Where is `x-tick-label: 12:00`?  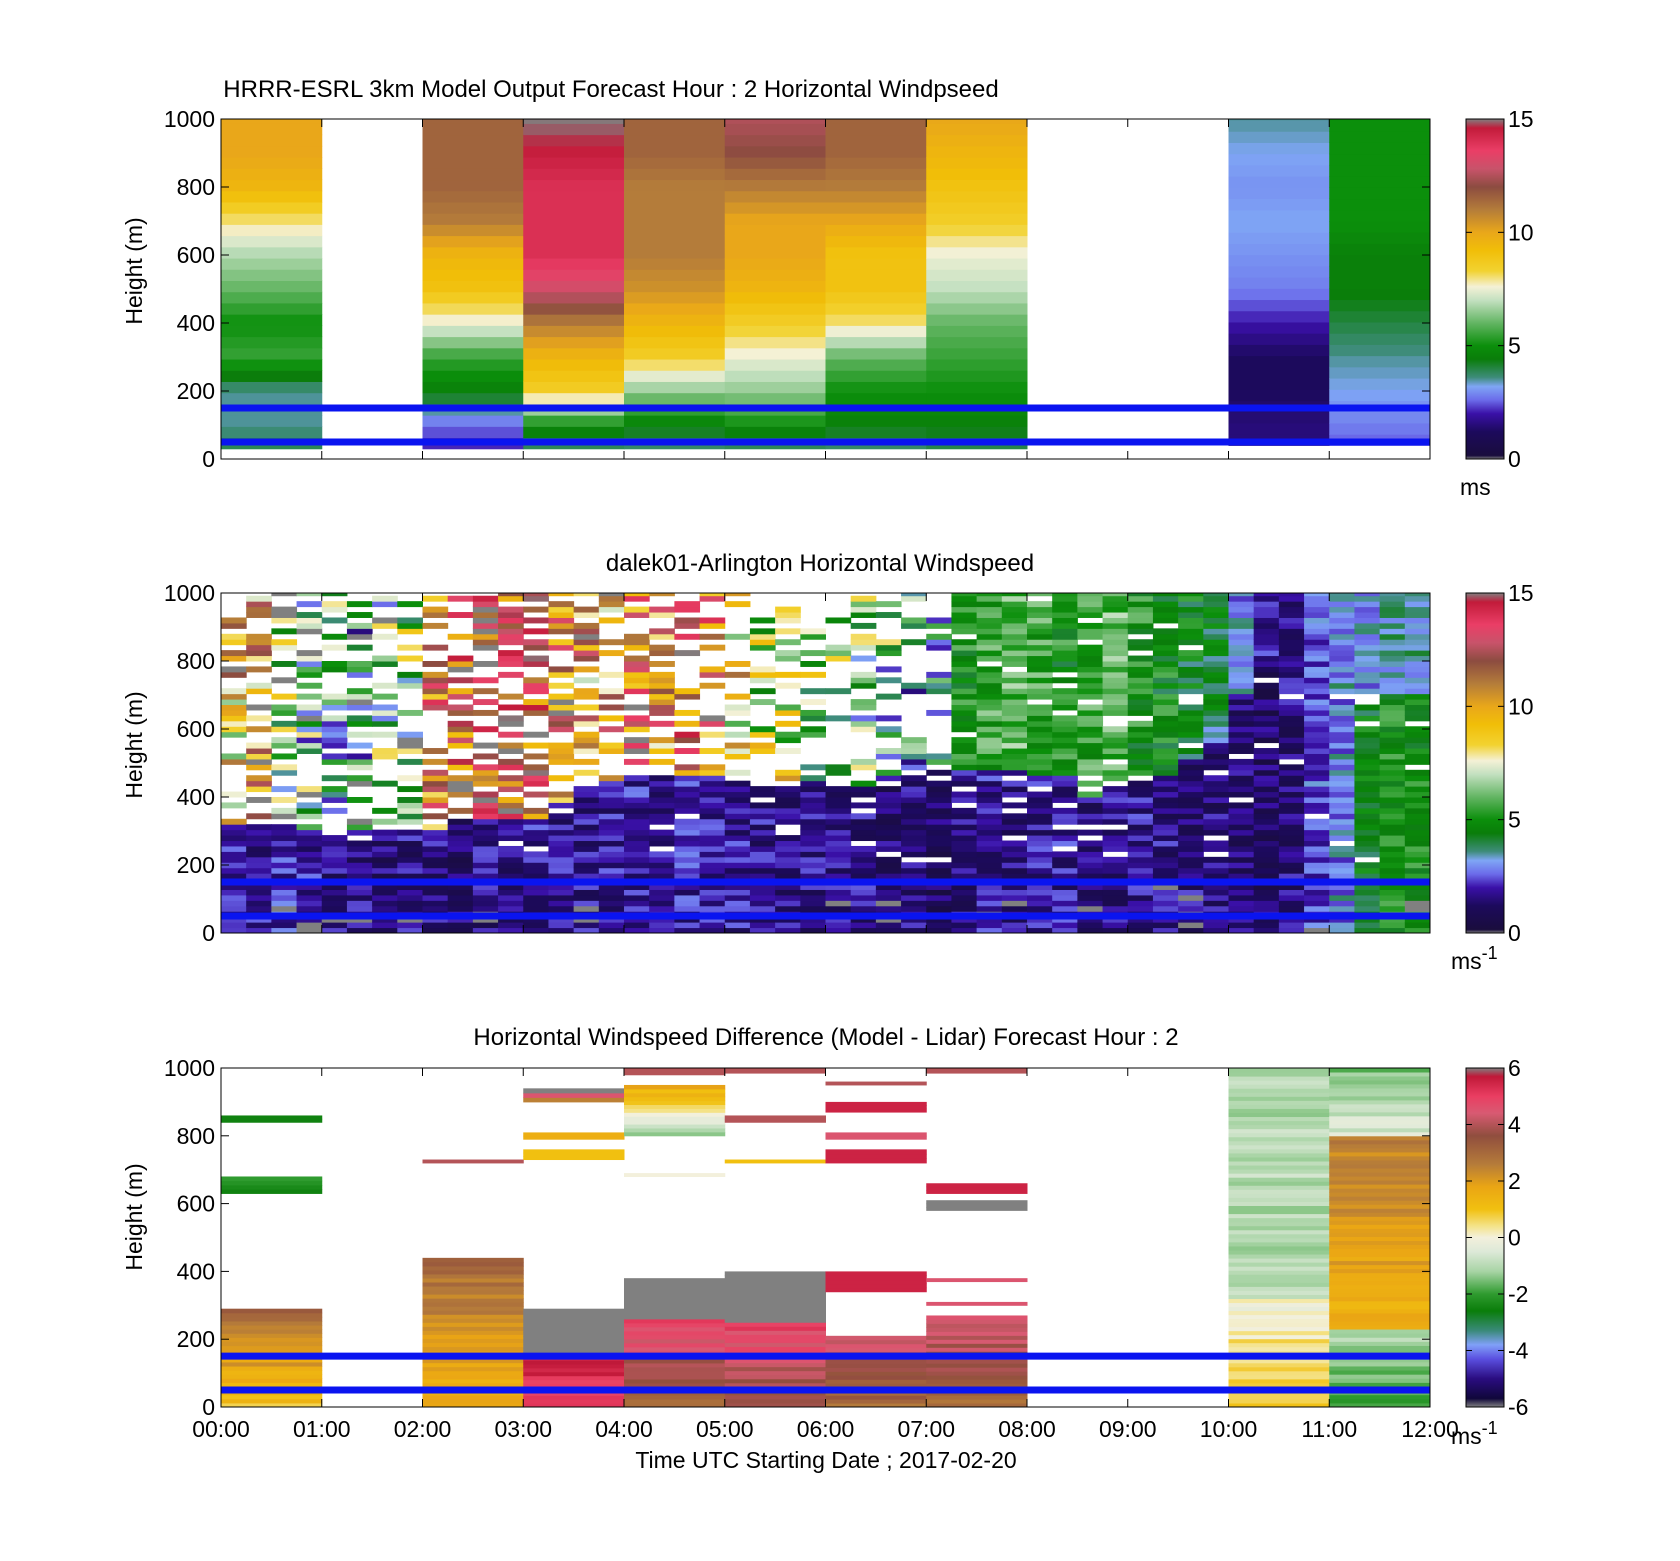 x-tick-label: 12:00 is located at coordinates (1430, 1429).